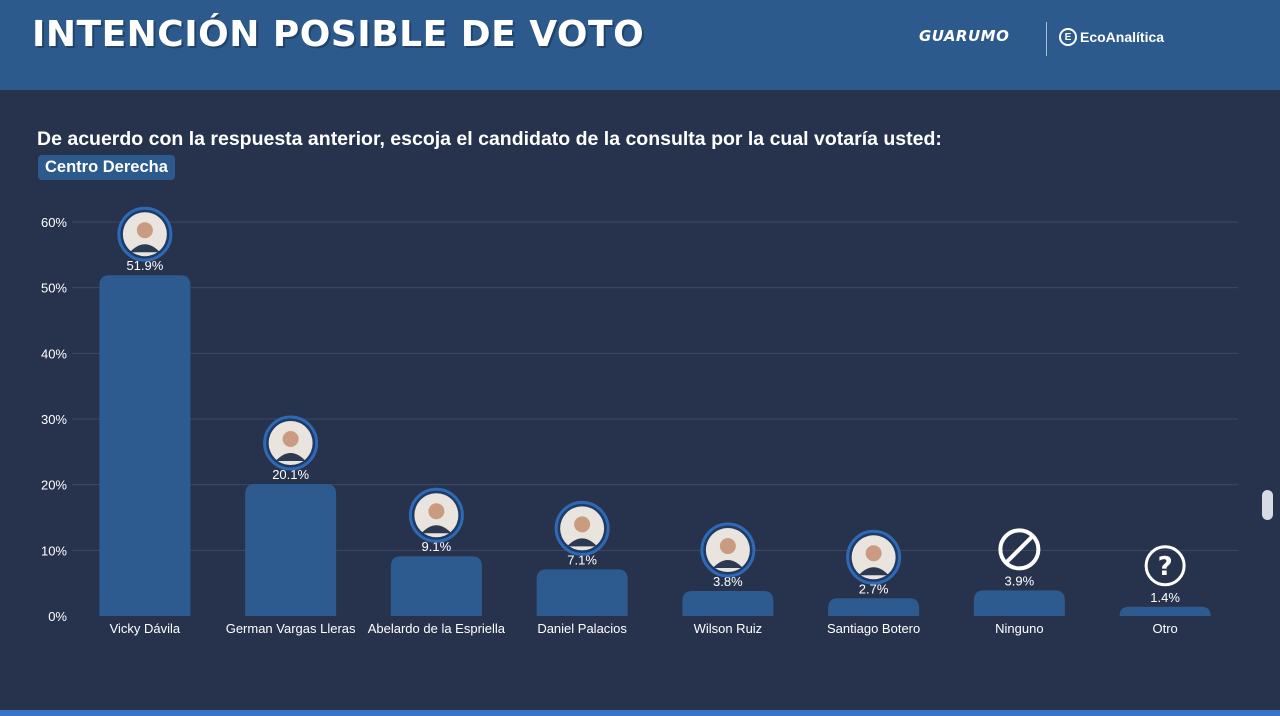 The height and width of the screenshot is (716, 1280). Describe the element at coordinates (291, 628) in the screenshot. I see `x-tick-label: German Vargas Lleras` at that location.